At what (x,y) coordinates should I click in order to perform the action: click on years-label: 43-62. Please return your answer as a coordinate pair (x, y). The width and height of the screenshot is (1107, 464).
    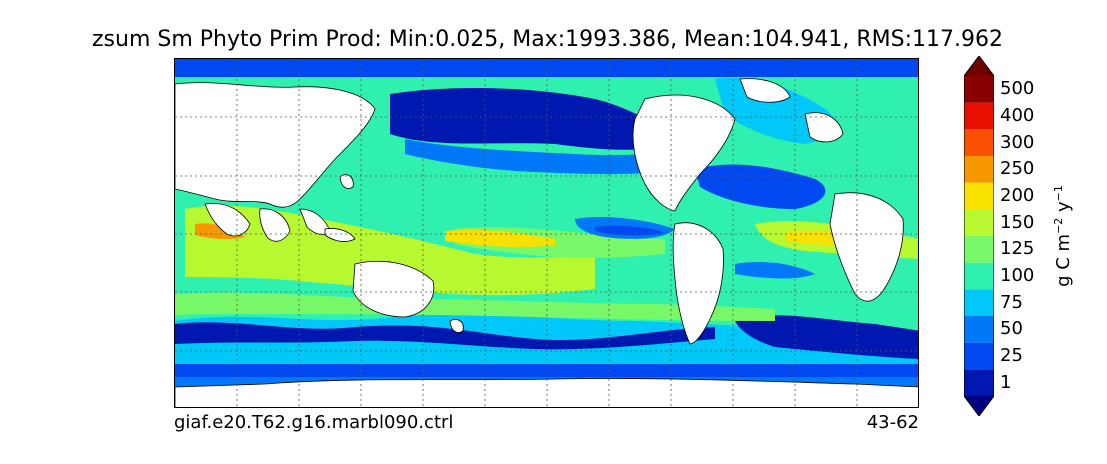
    Looking at the image, I should click on (892, 422).